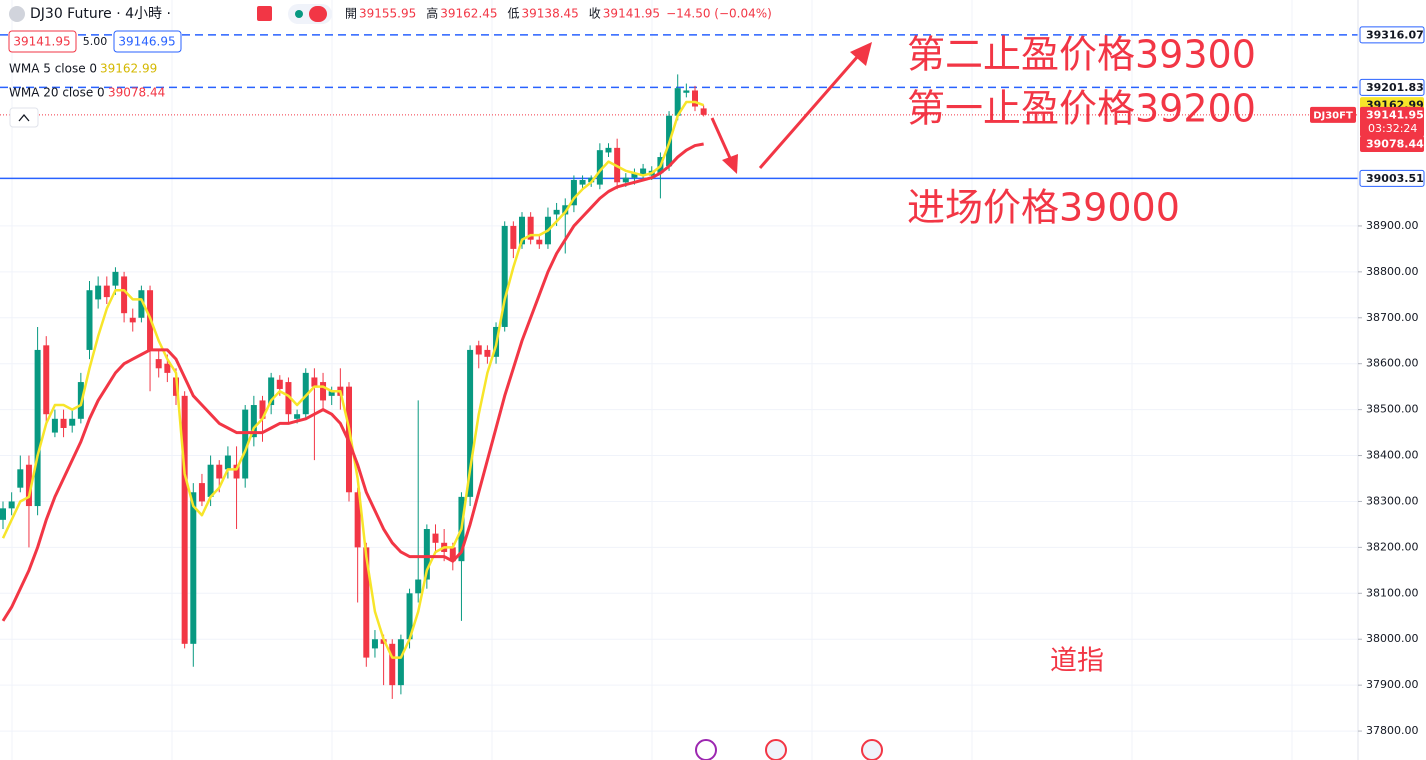 Image resolution: width=1426 pixels, height=760 pixels. I want to click on ask: 39146.95, so click(146, 42).